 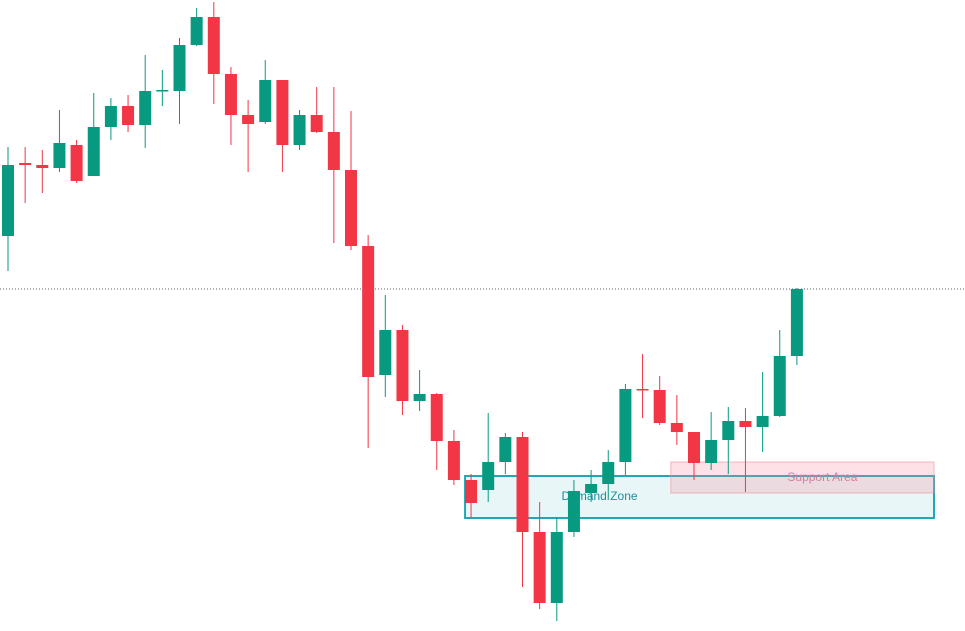 What do you see at coordinates (600, 496) in the screenshot?
I see `zone-label: Demand Zone` at bounding box center [600, 496].